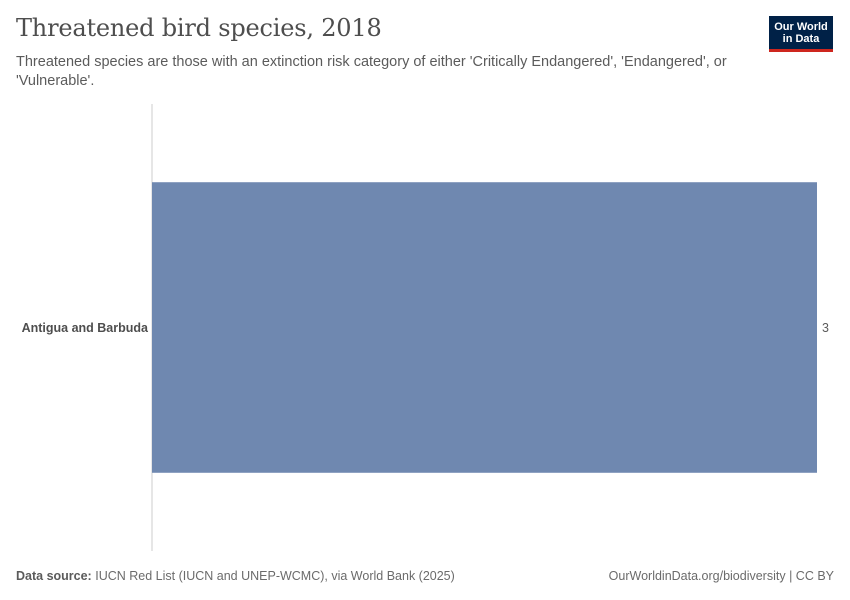 The width and height of the screenshot is (850, 600). Describe the element at coordinates (54, 576) in the screenshot. I see `data-source-label: Data source:` at that location.